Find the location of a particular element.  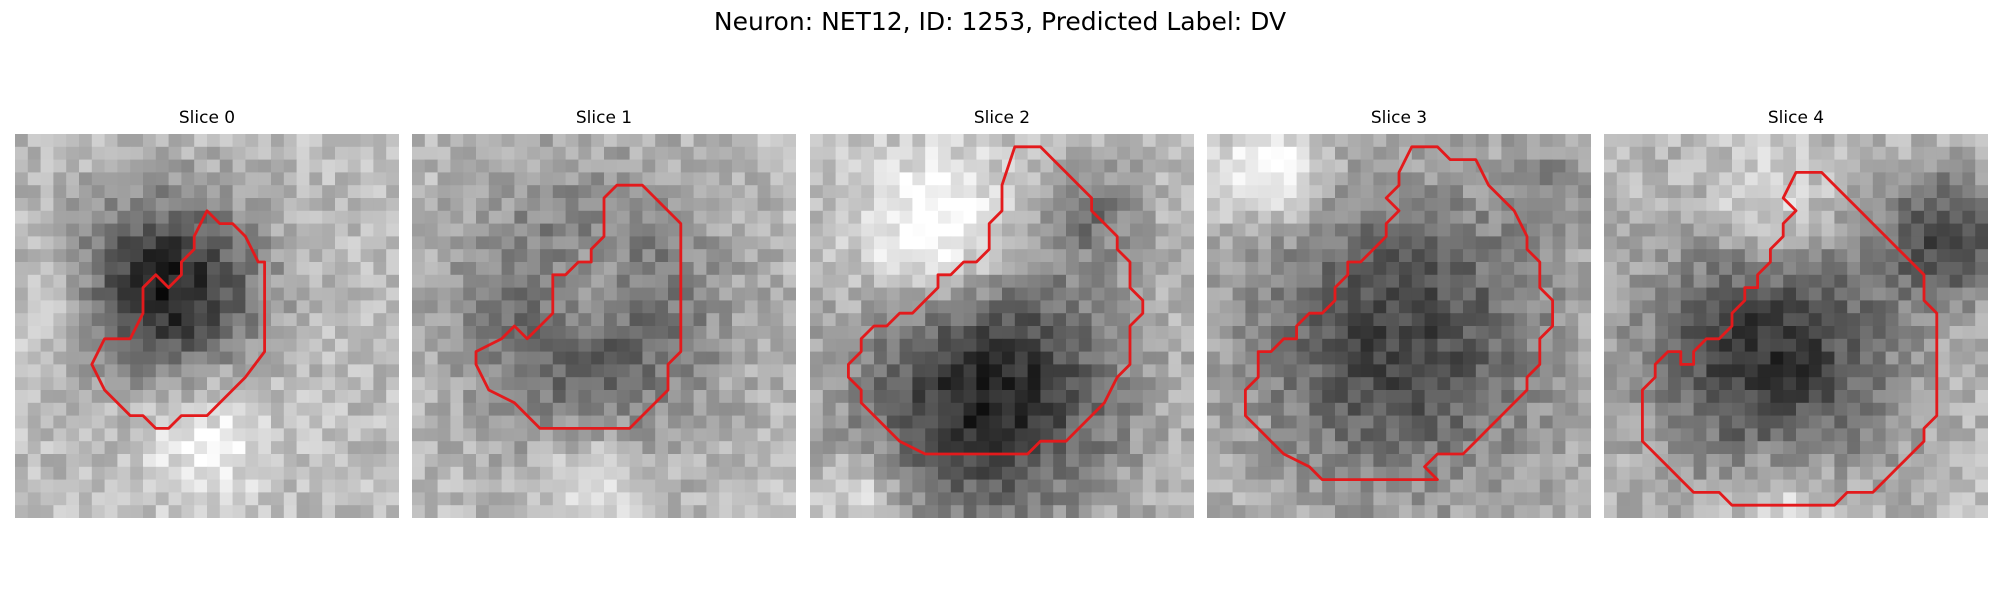

slice-title-2: Slice 2 is located at coordinates (1002, 118).